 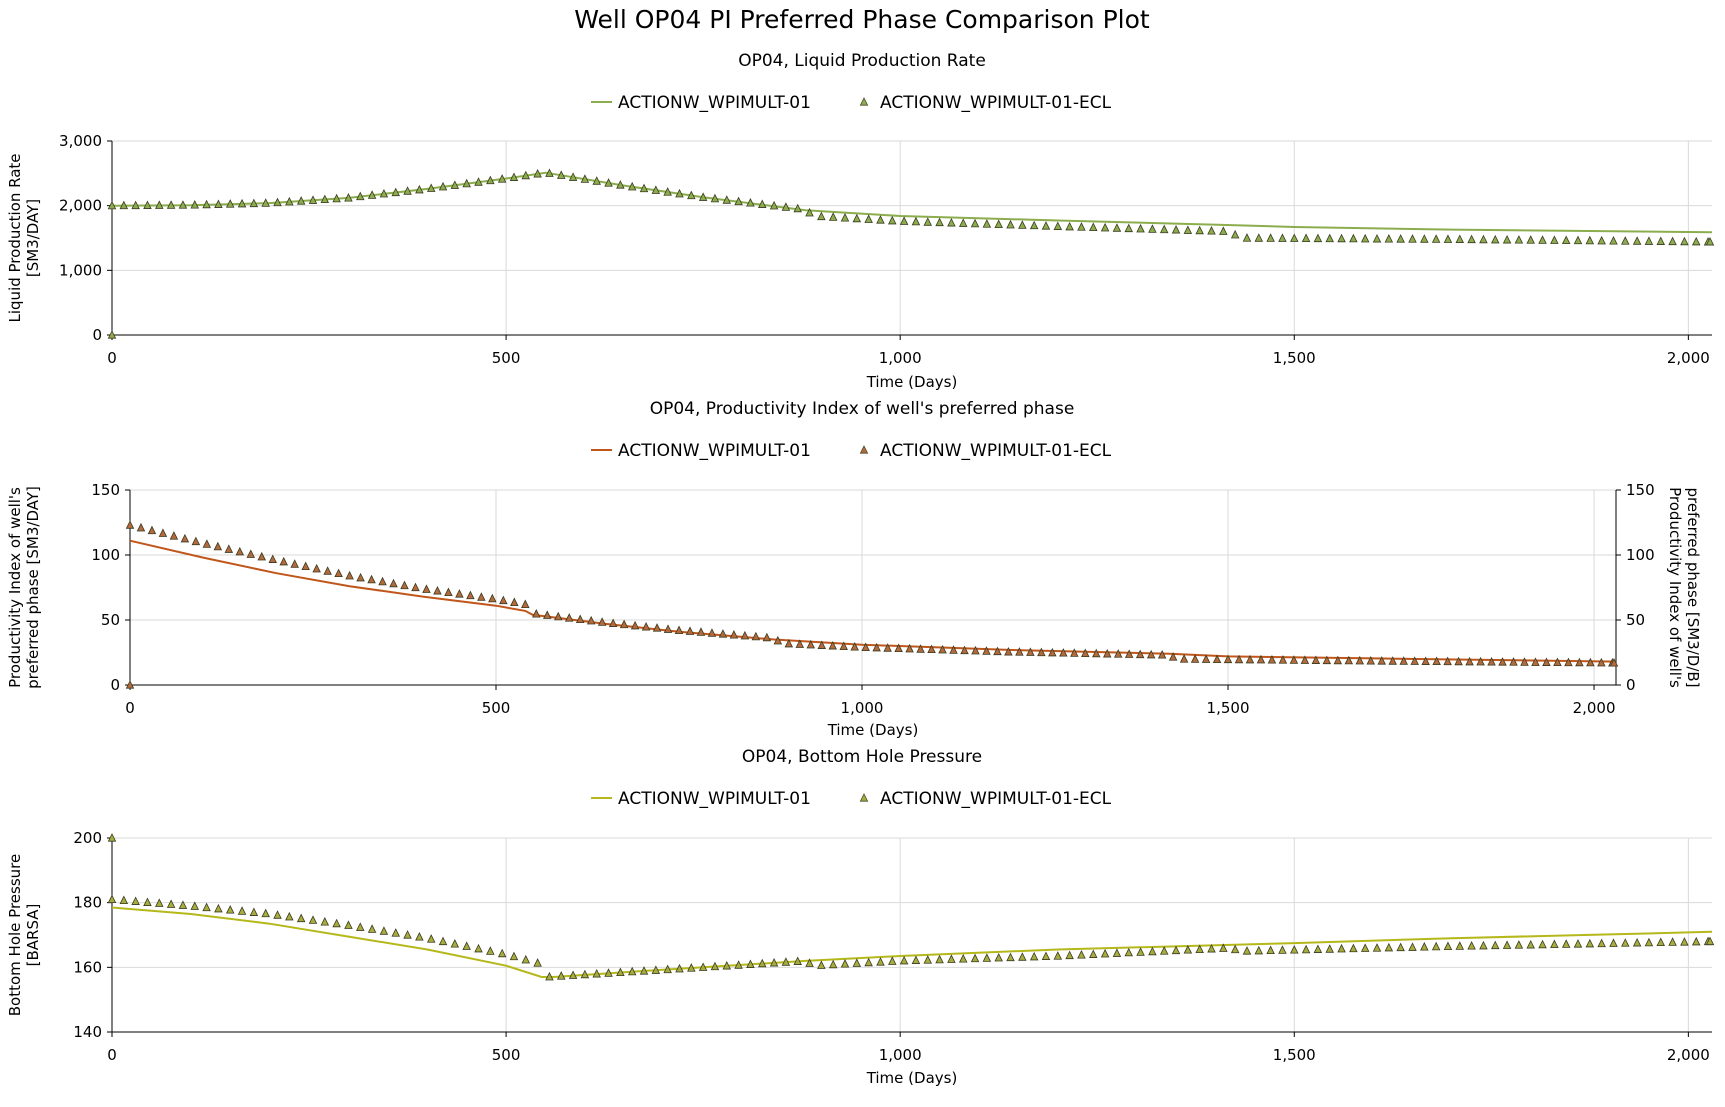 What do you see at coordinates (714, 451) in the screenshot?
I see `chart2-legend-label-line: ACTIONW_WPIMULT-01` at bounding box center [714, 451].